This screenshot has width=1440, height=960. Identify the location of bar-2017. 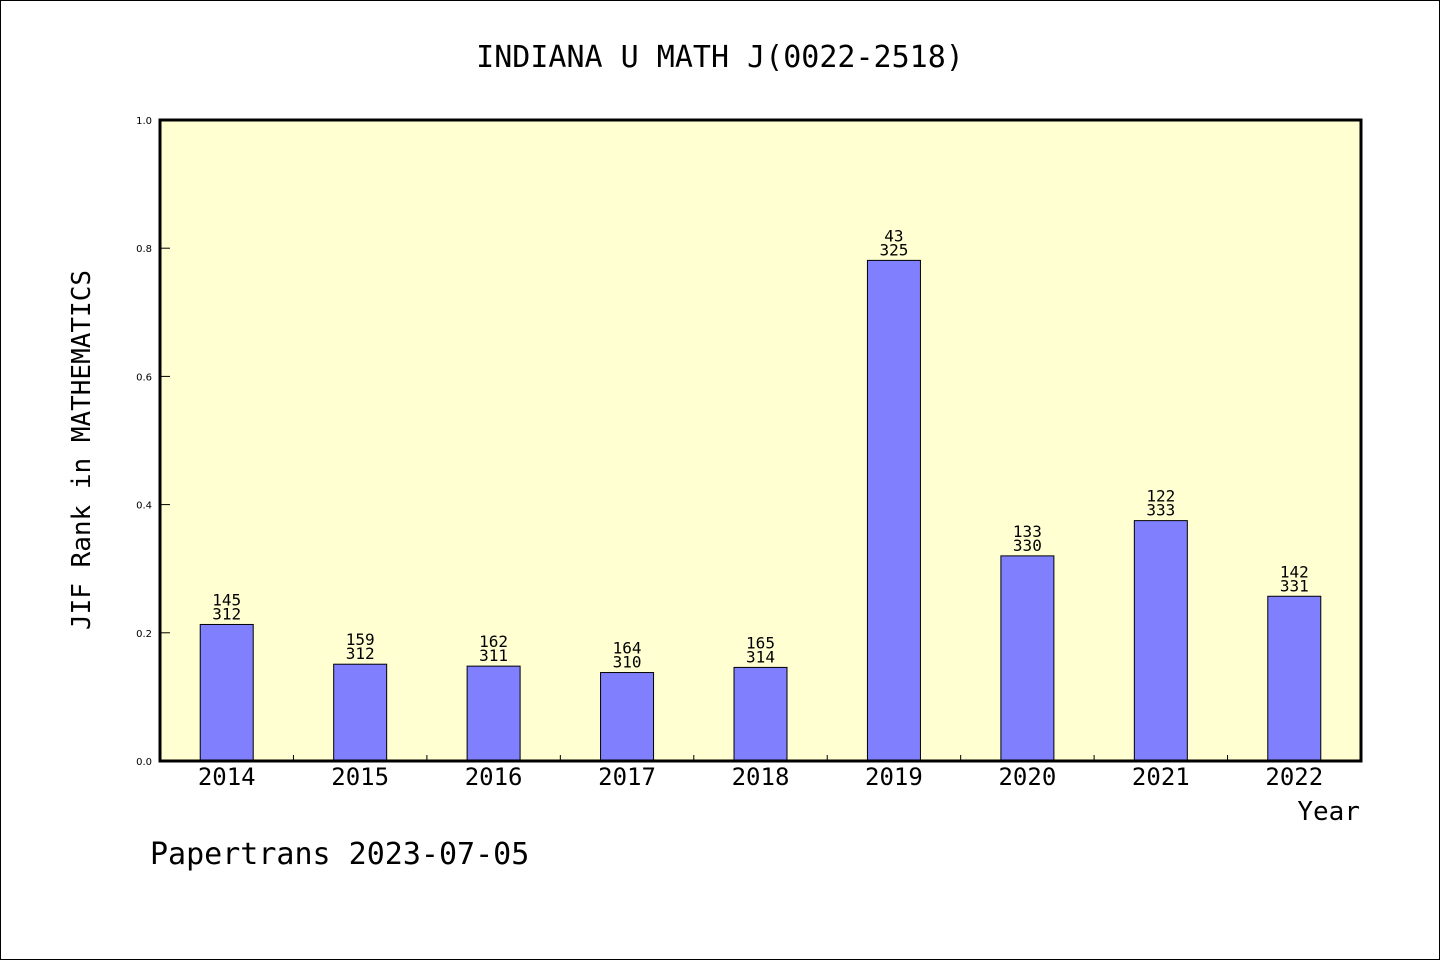
(627, 717).